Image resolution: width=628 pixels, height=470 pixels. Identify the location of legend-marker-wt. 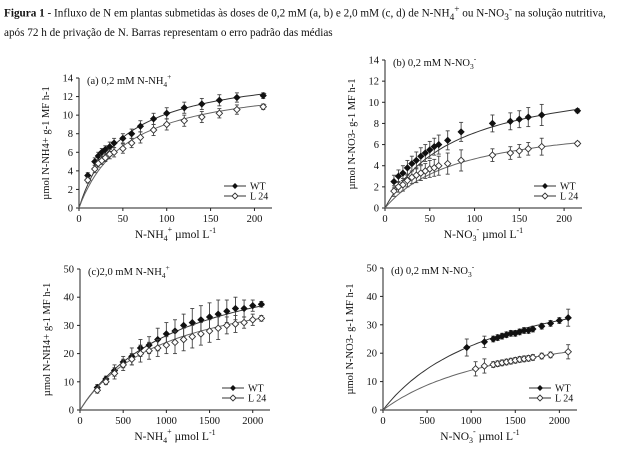
(540, 388).